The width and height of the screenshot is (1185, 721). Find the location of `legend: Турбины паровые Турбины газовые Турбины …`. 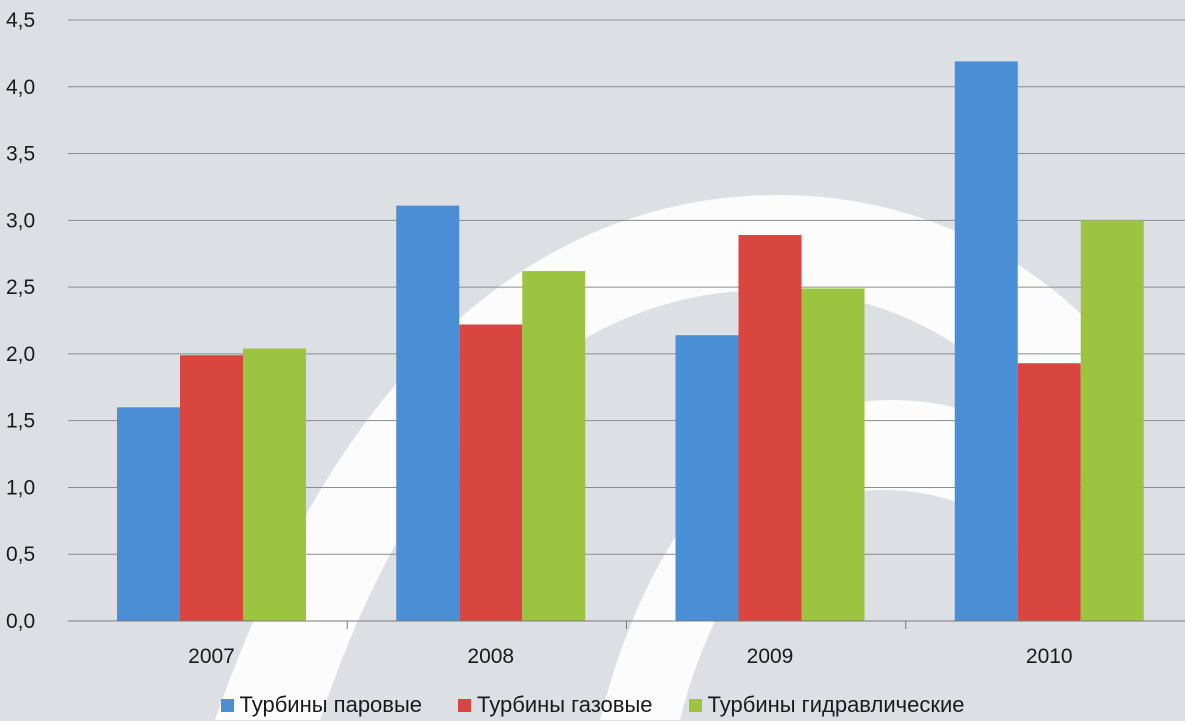

legend: Турбины паровые Турбины газовые Турбины … is located at coordinates (592, 705).